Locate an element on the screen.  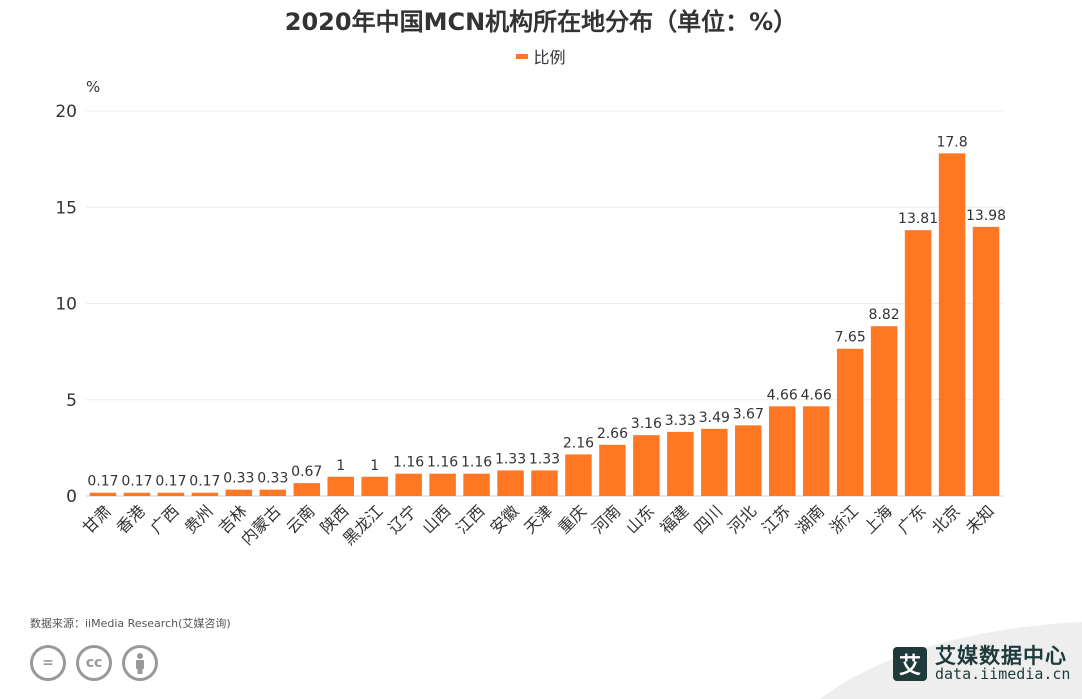
no-derivatives-icon: = is located at coordinates (48, 663).